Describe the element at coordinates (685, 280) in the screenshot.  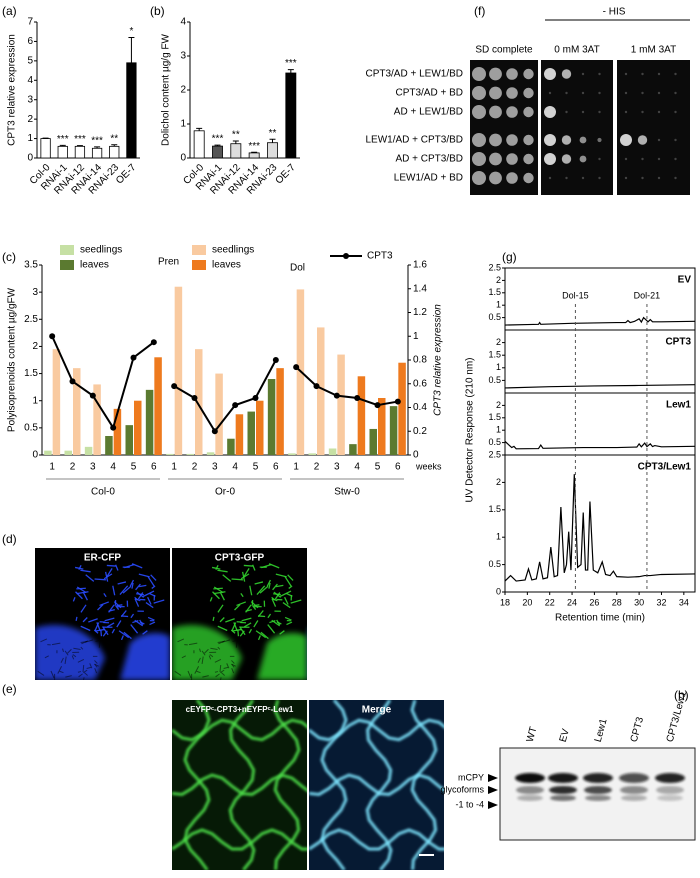
I see `series-name: EV` at that location.